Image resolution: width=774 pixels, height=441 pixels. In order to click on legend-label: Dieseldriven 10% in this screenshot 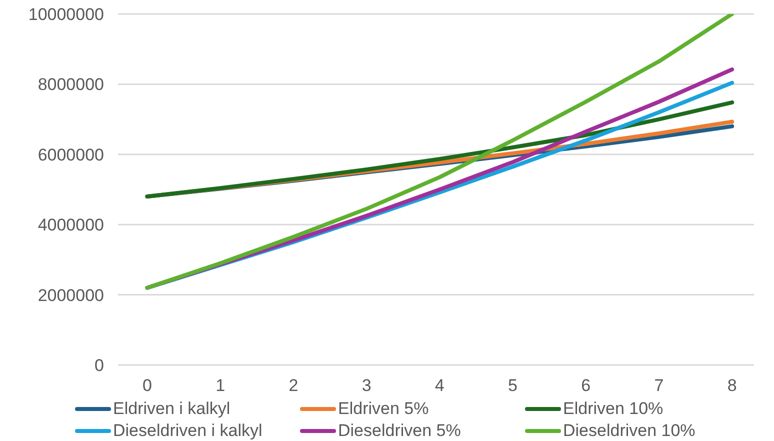, I will do `click(629, 431)`.